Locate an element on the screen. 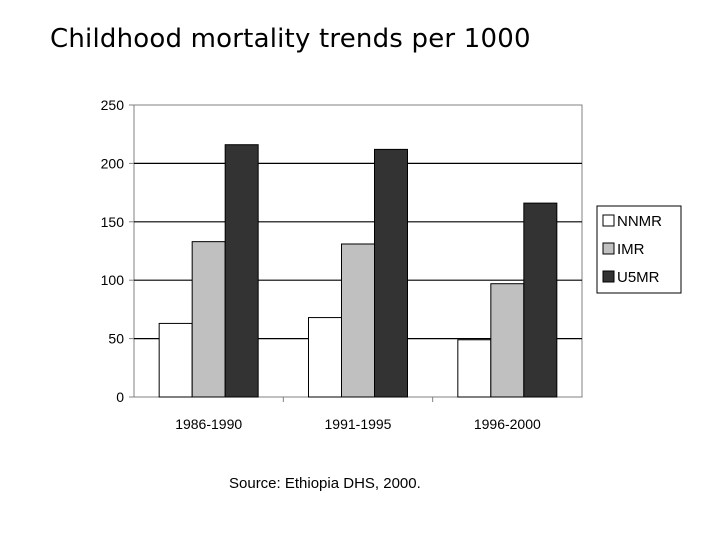 The image size is (720, 540). y-tick-label: 100 is located at coordinates (113, 280).